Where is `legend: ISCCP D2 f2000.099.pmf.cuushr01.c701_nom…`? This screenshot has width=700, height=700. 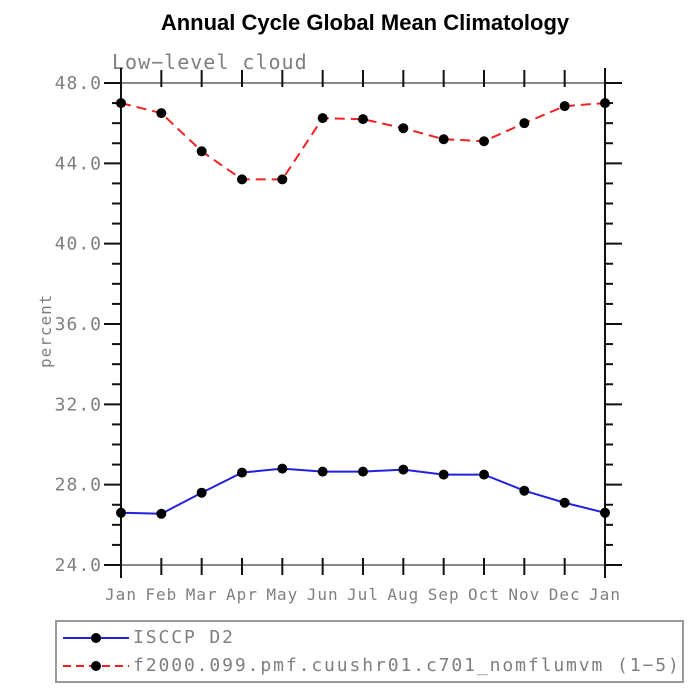
legend: ISCCP D2 f2000.099.pmf.cuushr01.c701_nom… is located at coordinates (369, 651).